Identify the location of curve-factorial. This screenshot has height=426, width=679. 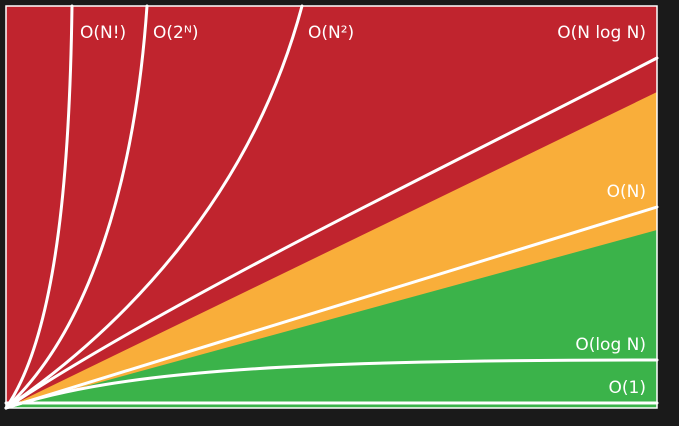
(39, 207).